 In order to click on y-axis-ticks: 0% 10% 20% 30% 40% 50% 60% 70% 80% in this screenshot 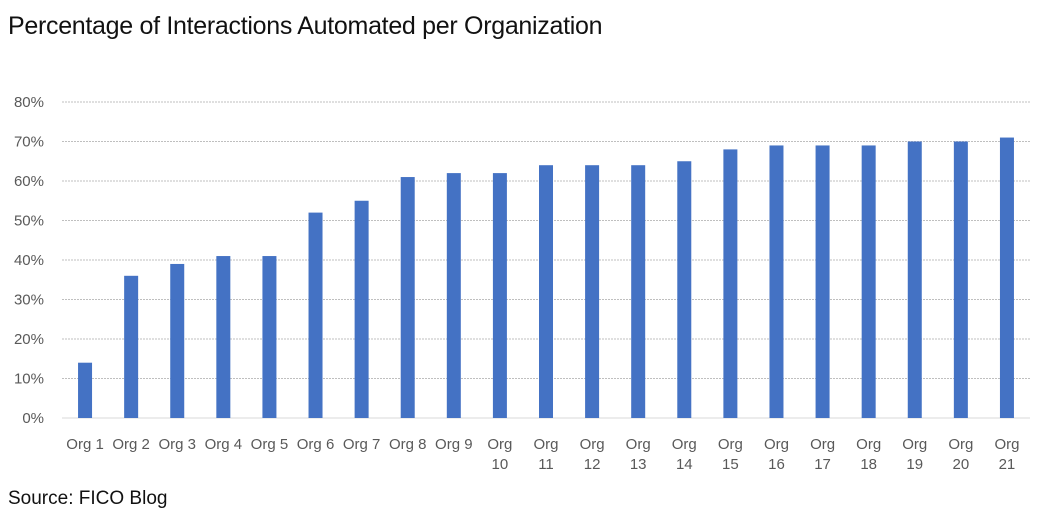, I will do `click(29, 260)`.